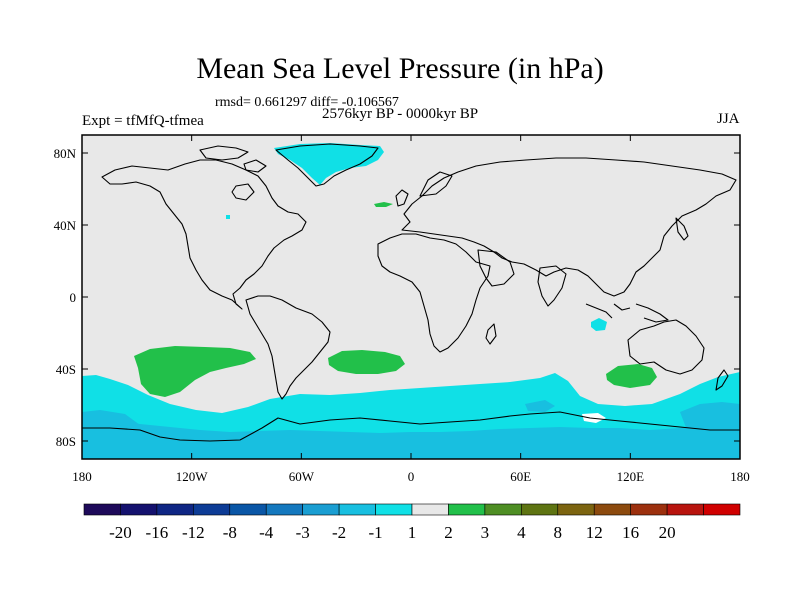  Describe the element at coordinates (485, 532) in the screenshot. I see `colorbar-label: 3` at that location.